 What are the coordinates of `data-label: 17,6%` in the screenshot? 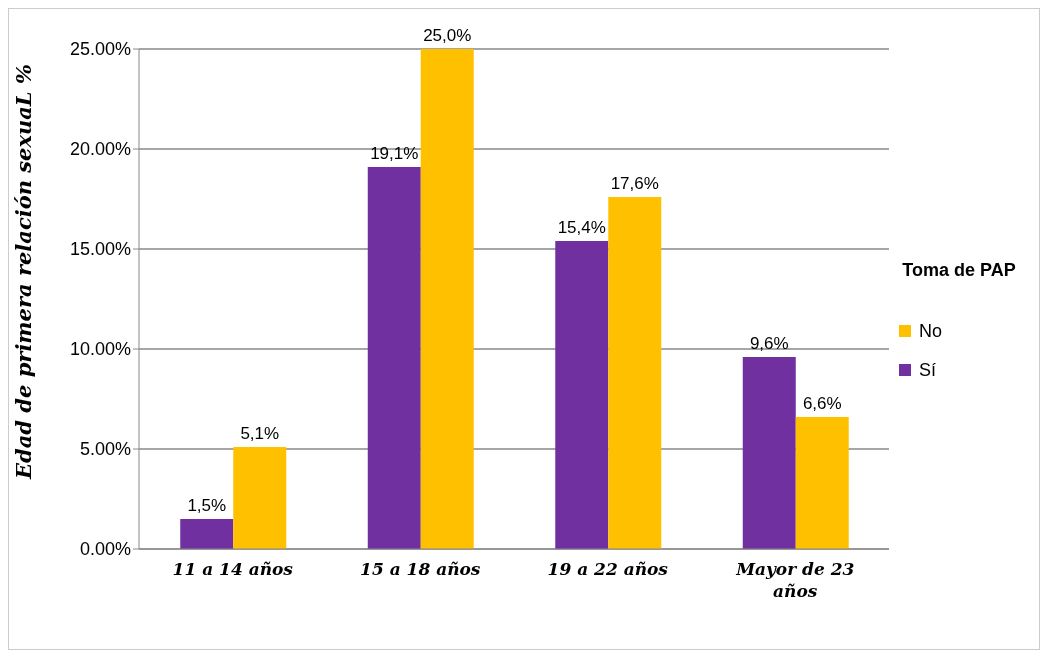 It's located at (634, 183).